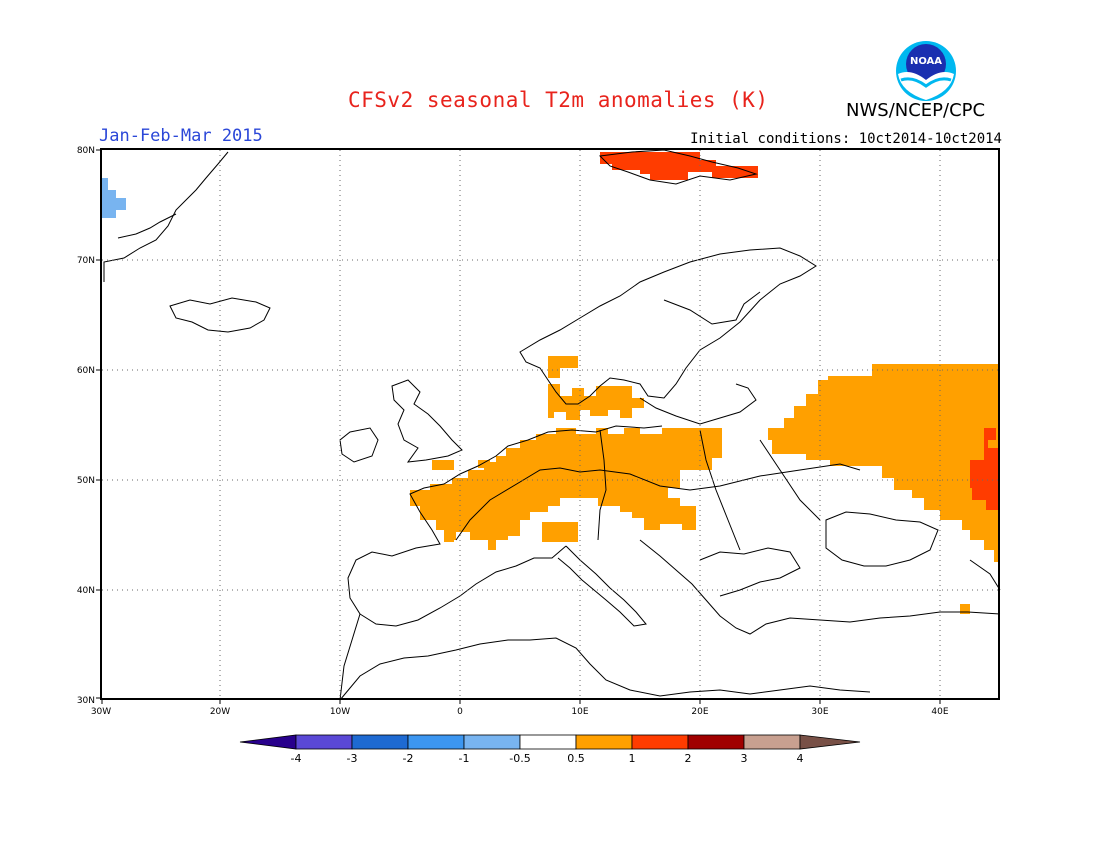  I want to click on lon-label: 40E, so click(939, 712).